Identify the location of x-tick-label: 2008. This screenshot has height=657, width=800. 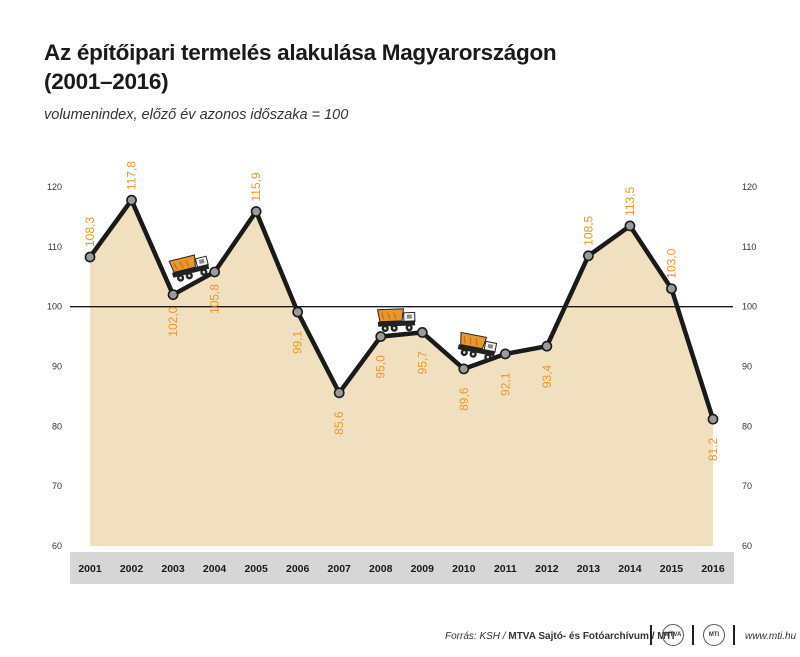
(381, 569).